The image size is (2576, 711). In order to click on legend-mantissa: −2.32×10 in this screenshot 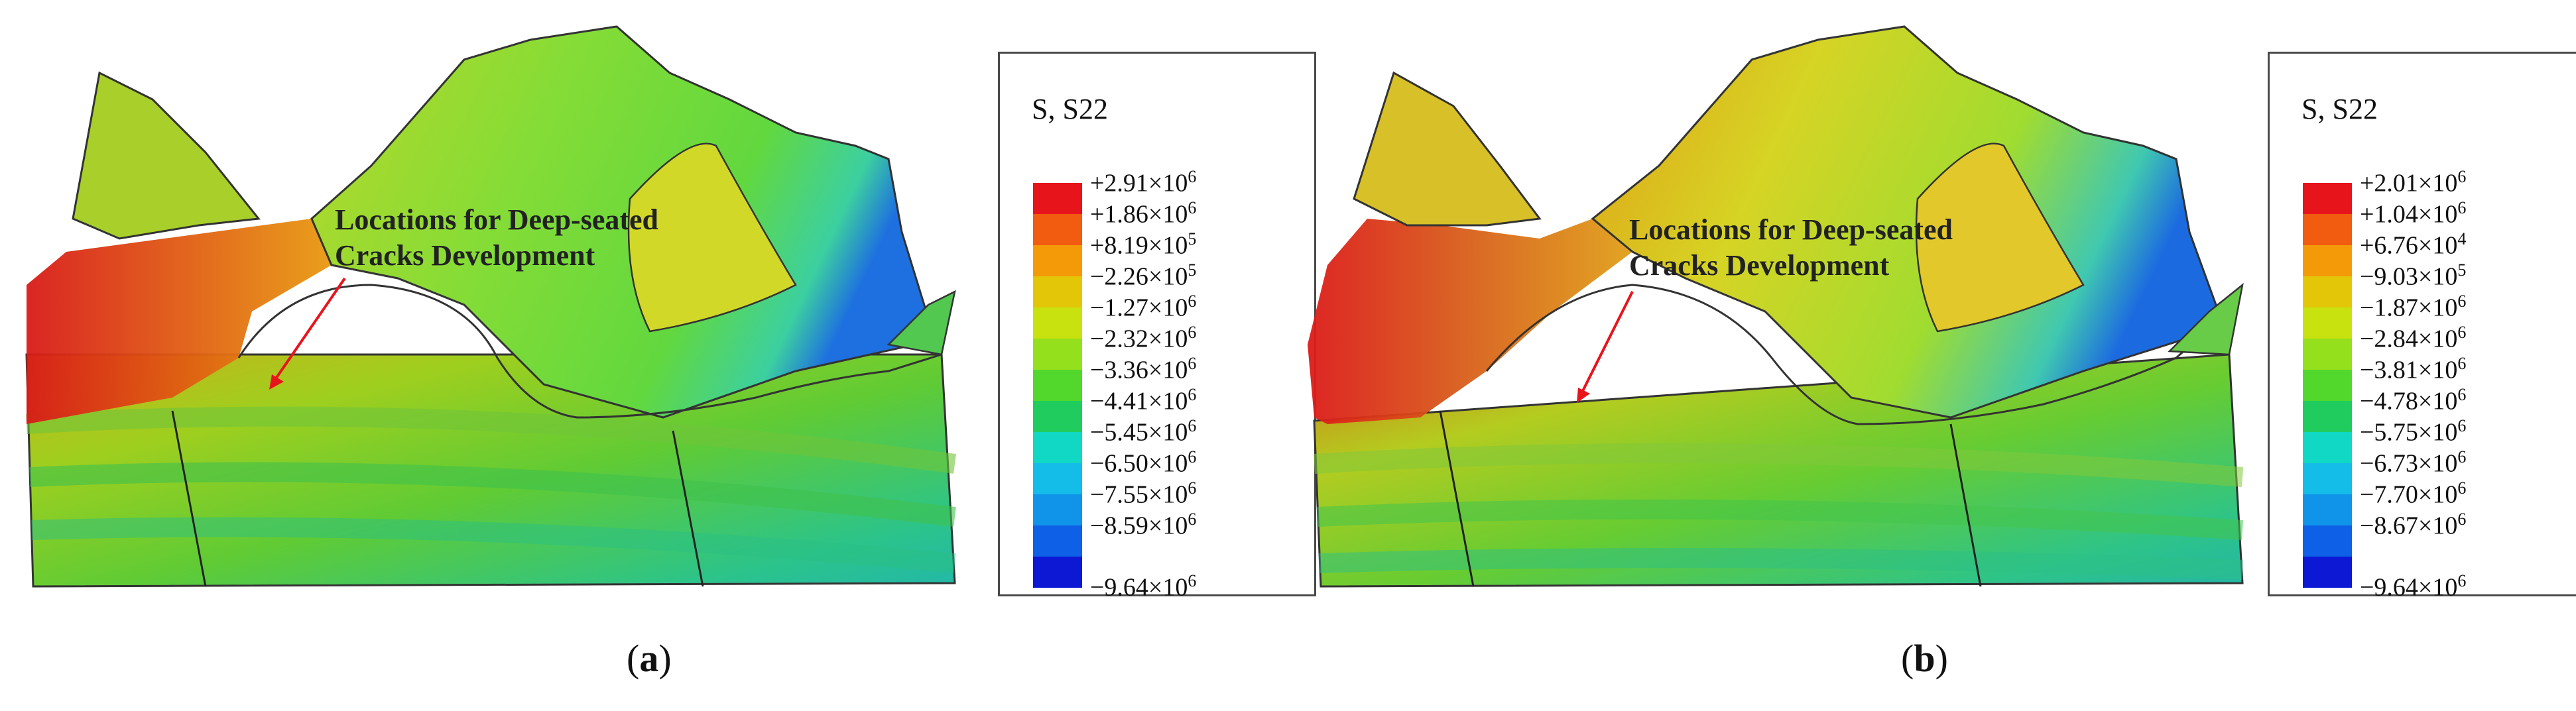, I will do `click(1139, 339)`.